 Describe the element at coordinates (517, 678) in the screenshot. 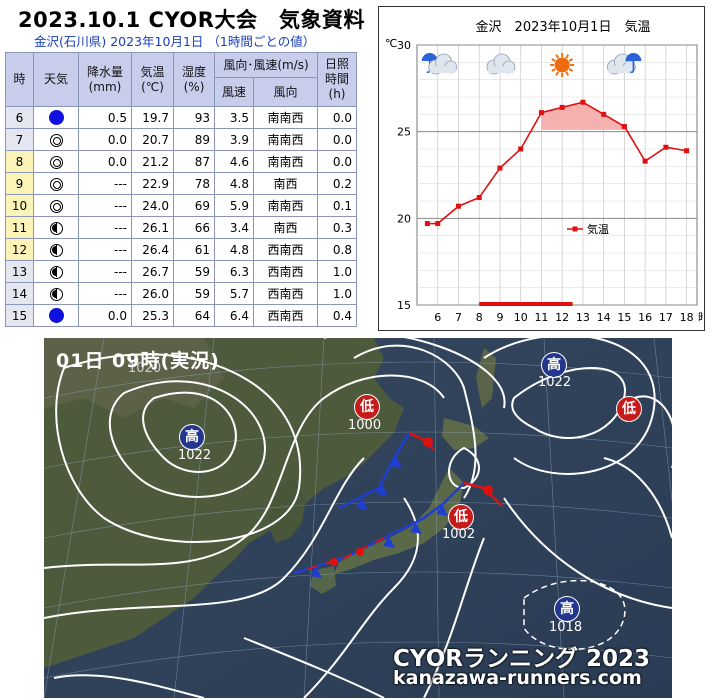

I see `brand-url: kanazawa-runners.com` at that location.